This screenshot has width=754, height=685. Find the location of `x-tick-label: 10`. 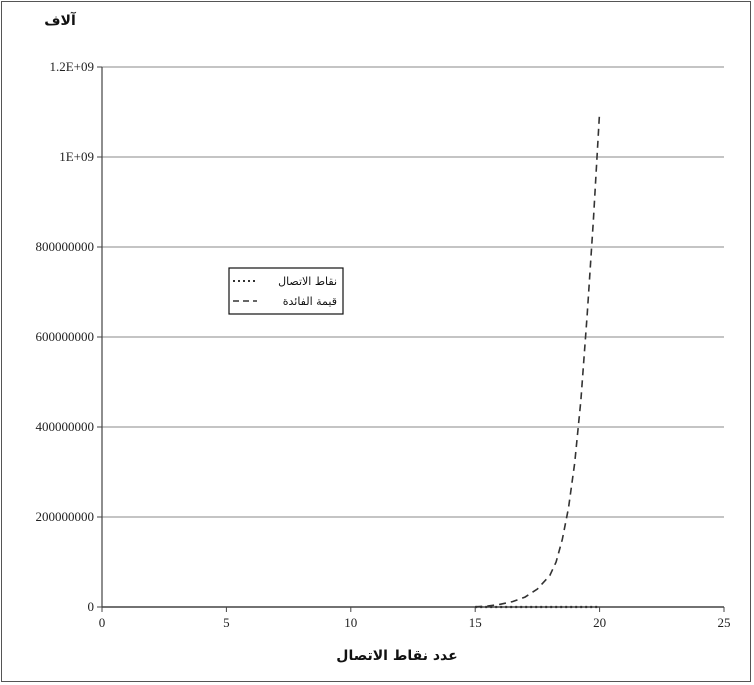

x-tick-label: 10 is located at coordinates (350, 622).